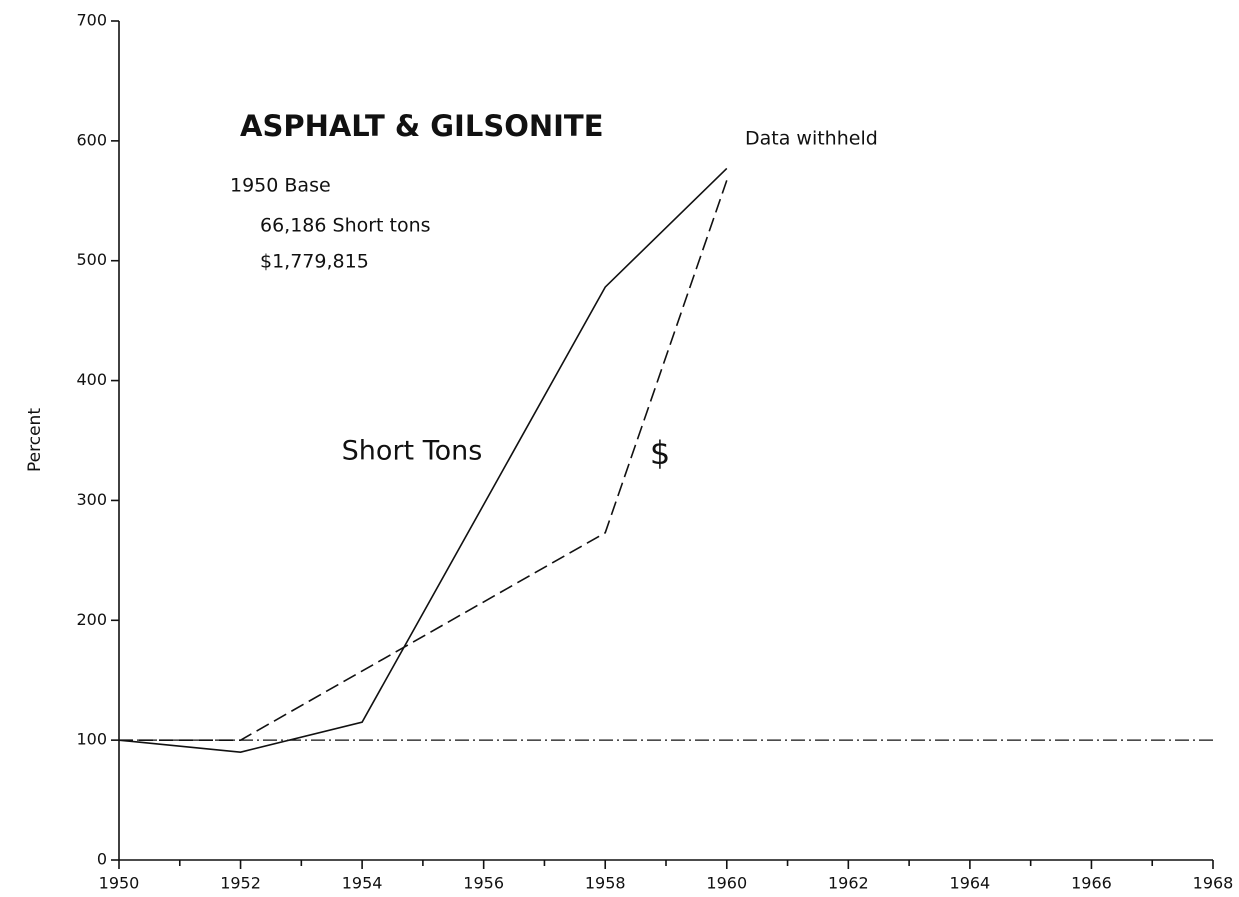 Image resolution: width=1239 pixels, height=897 pixels. Describe the element at coordinates (412, 451) in the screenshot. I see `series-label: Short Tons` at that location.